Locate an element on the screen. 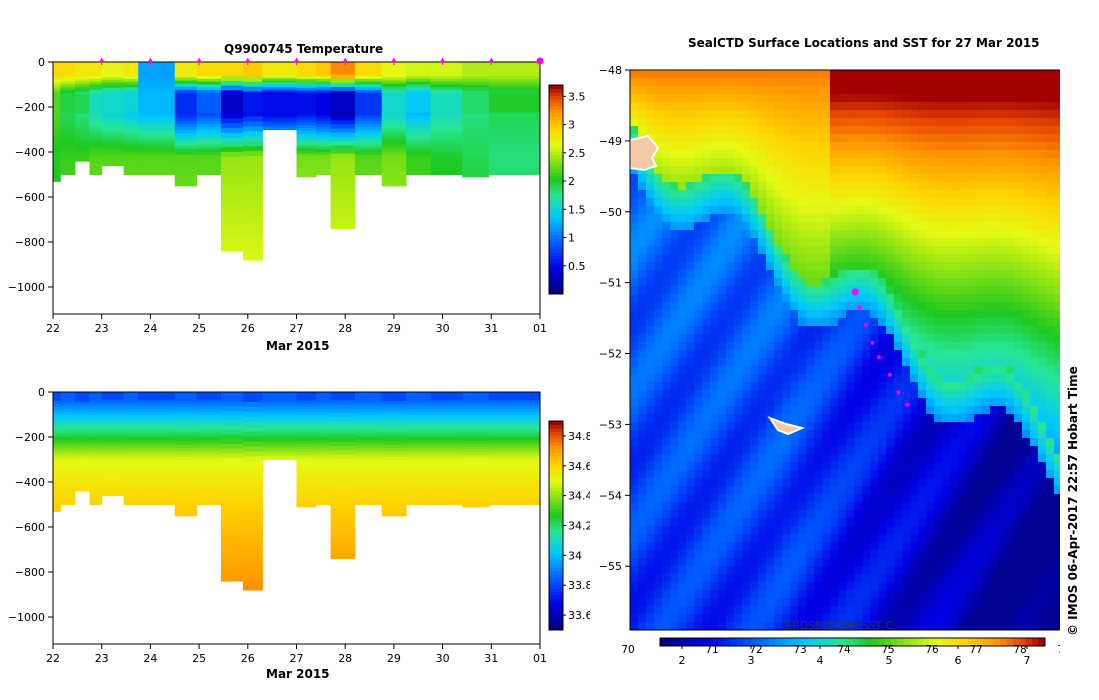 This screenshot has height=700, width=1099. temperature-title: Q9900745 Temperature is located at coordinates (304, 49).